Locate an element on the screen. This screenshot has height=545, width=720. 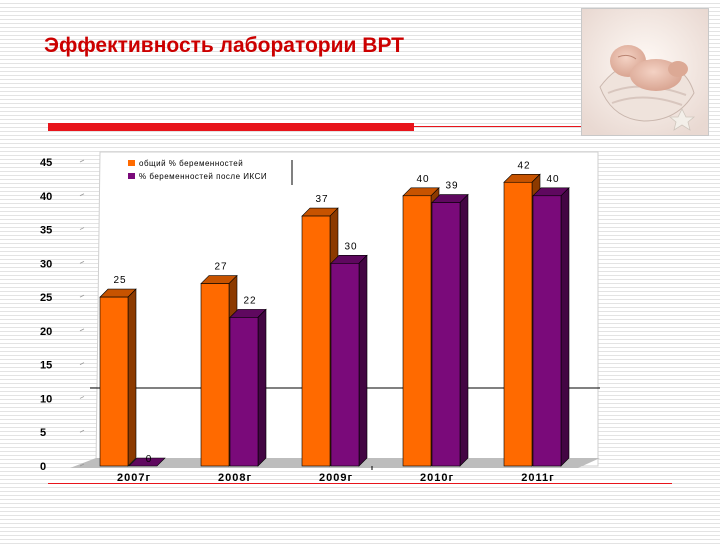
y-tick-label: 25 is located at coordinates (46, 298).